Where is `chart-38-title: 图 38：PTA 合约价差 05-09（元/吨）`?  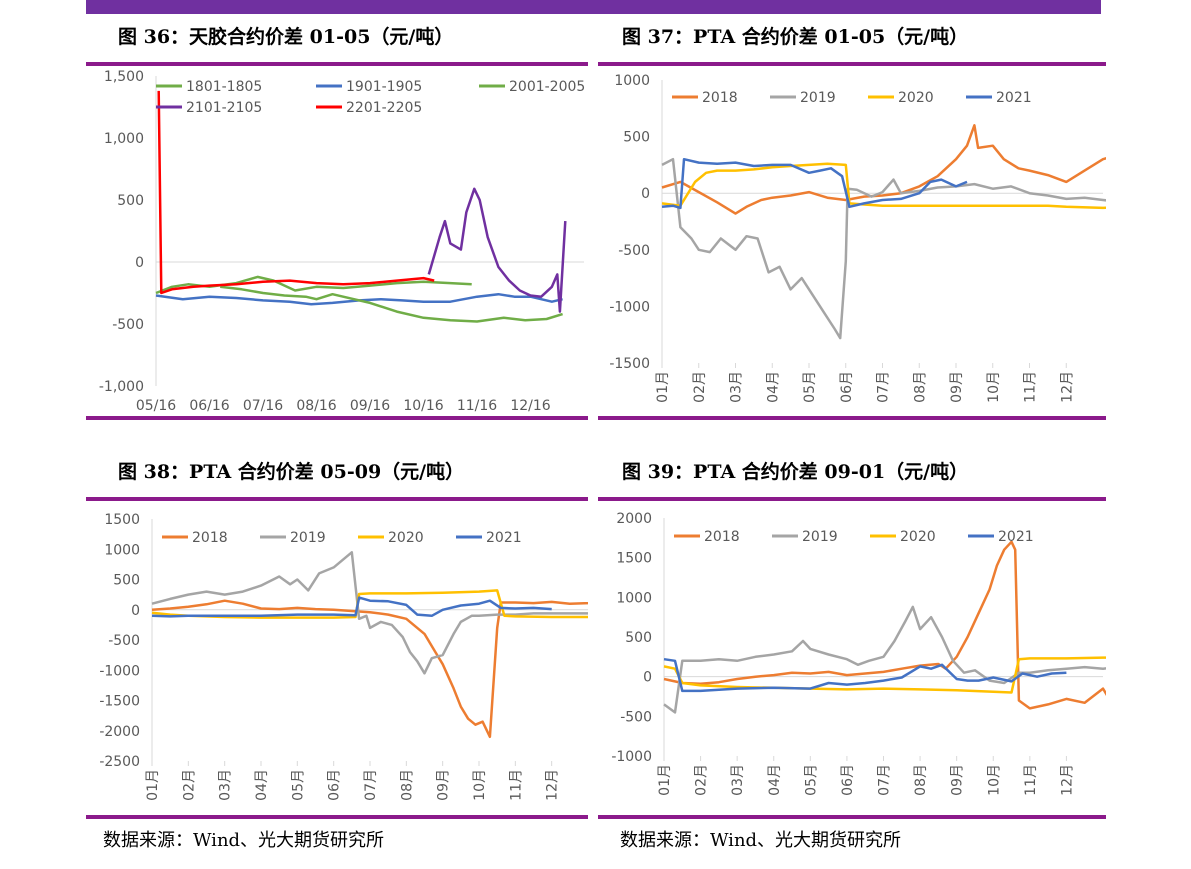 chart-38-title: 图 38：PTA 合约价差 05-09（元/吨） is located at coordinates (291, 472).